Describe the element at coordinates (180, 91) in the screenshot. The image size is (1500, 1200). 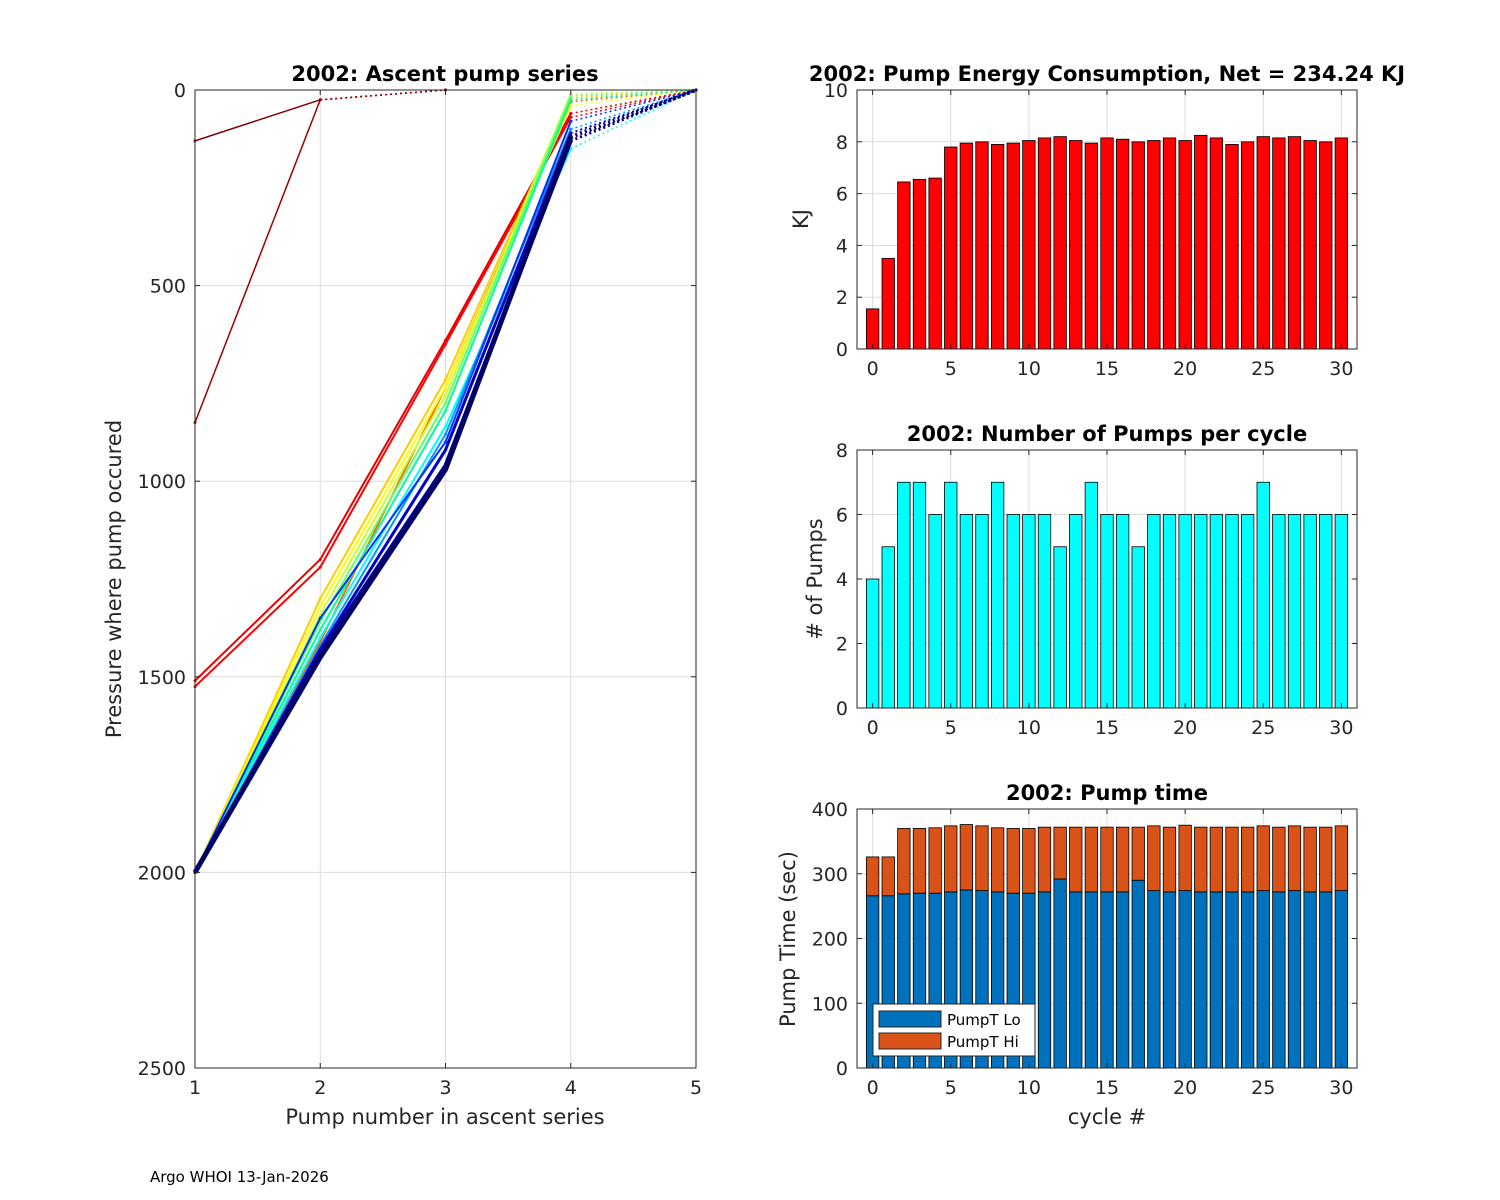
I see `ascent-ytick-label: 0` at that location.